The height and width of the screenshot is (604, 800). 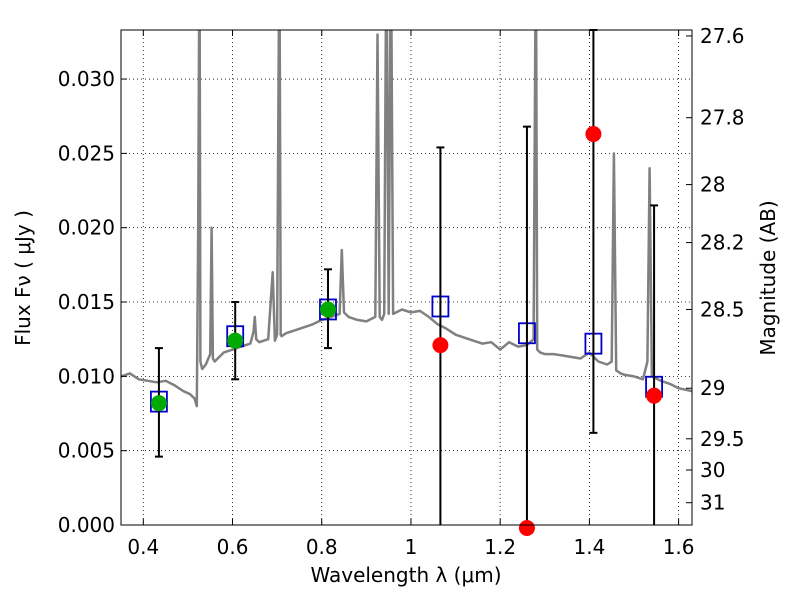 I want to click on y-tick-label: 0.030, so click(x=86, y=79).